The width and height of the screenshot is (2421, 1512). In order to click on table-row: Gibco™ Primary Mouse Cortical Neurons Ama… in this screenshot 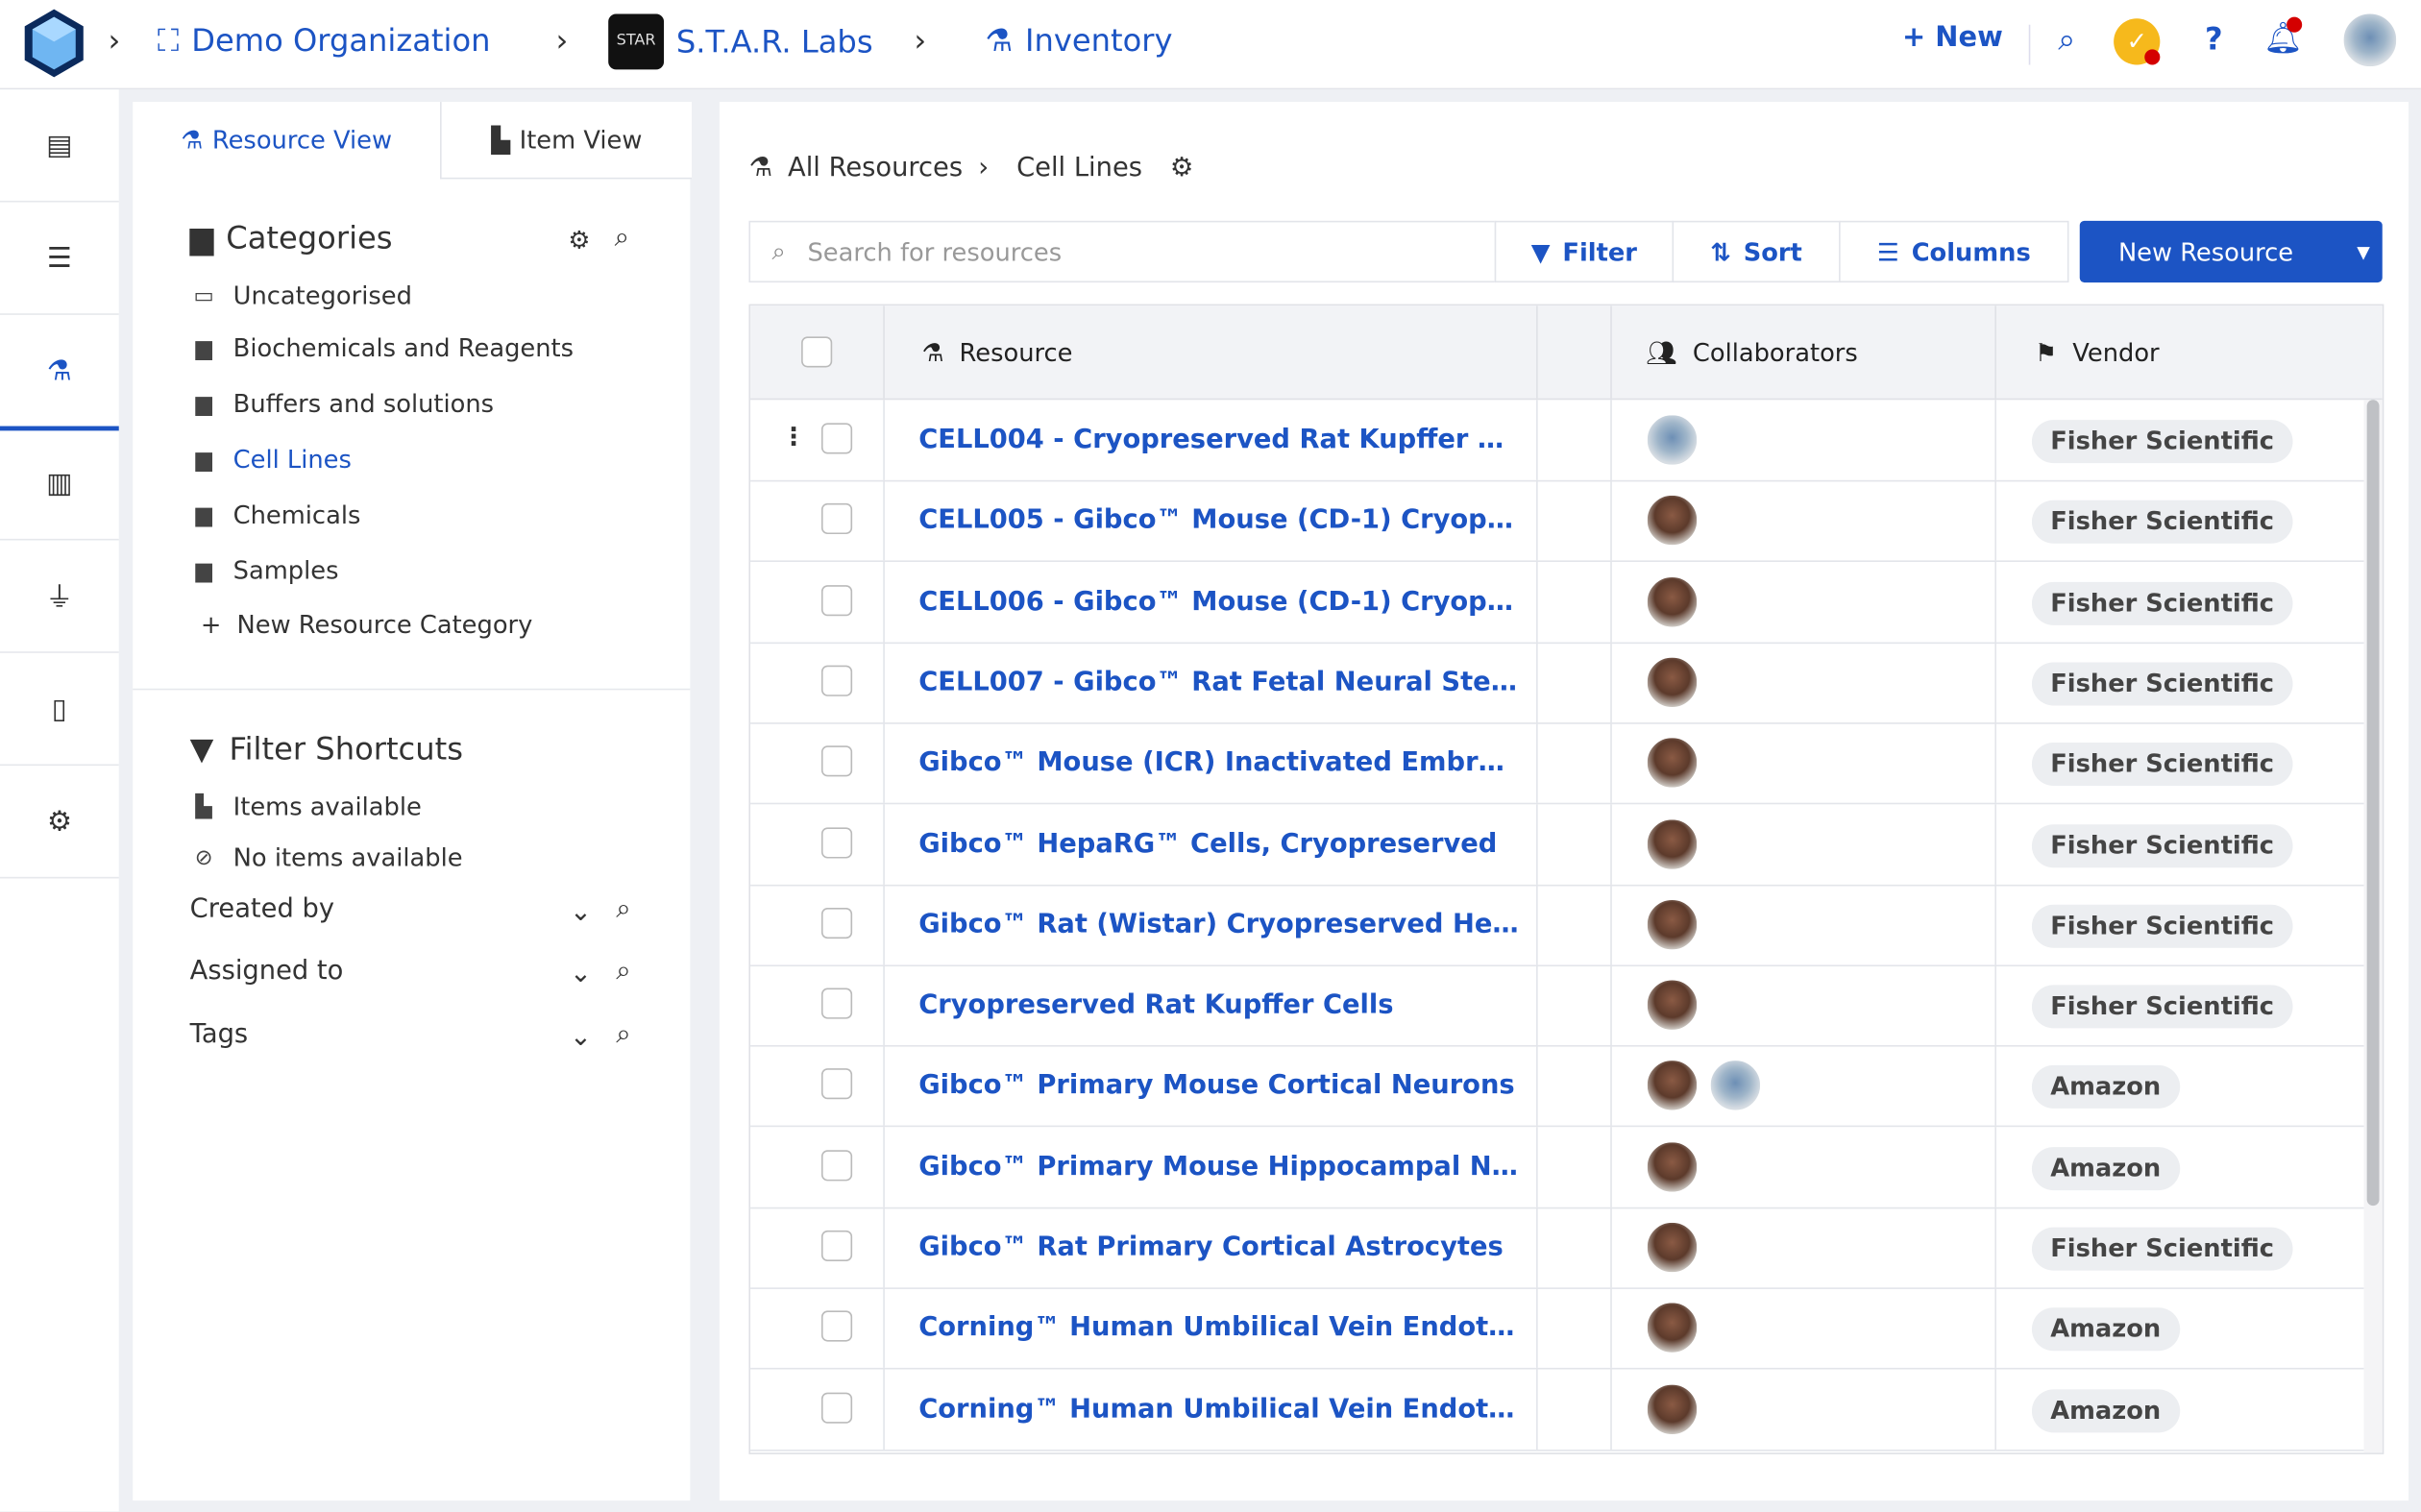, I will do `click(1557, 1086)`.